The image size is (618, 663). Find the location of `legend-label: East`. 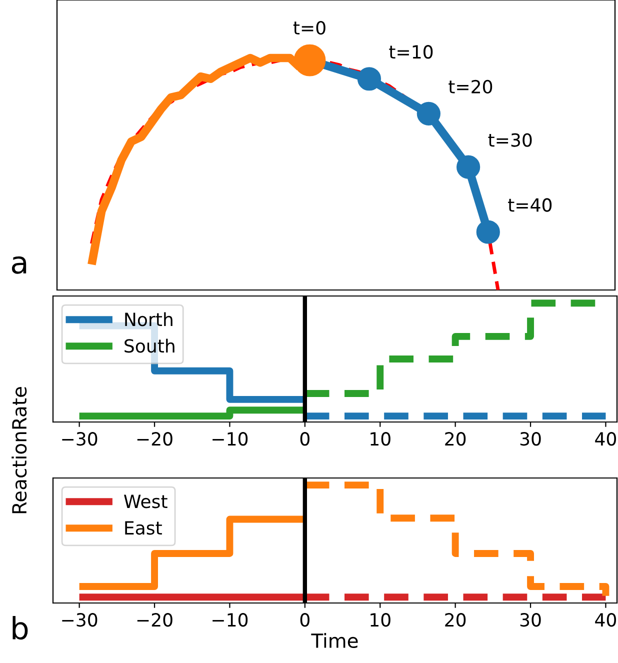

legend-label: East is located at coordinates (143, 528).